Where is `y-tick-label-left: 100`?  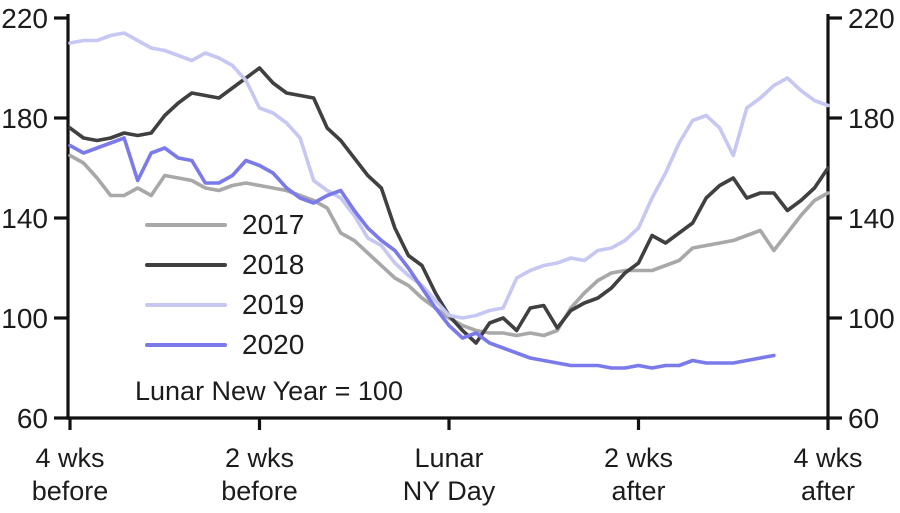
y-tick-label-left: 100 is located at coordinates (24, 318).